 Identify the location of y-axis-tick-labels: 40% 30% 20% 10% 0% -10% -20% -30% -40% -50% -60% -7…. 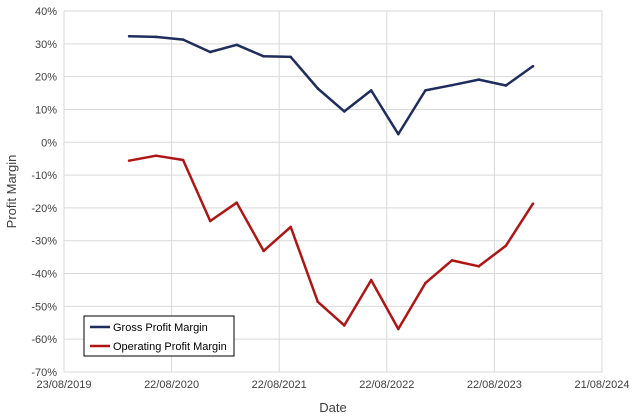
(44, 192).